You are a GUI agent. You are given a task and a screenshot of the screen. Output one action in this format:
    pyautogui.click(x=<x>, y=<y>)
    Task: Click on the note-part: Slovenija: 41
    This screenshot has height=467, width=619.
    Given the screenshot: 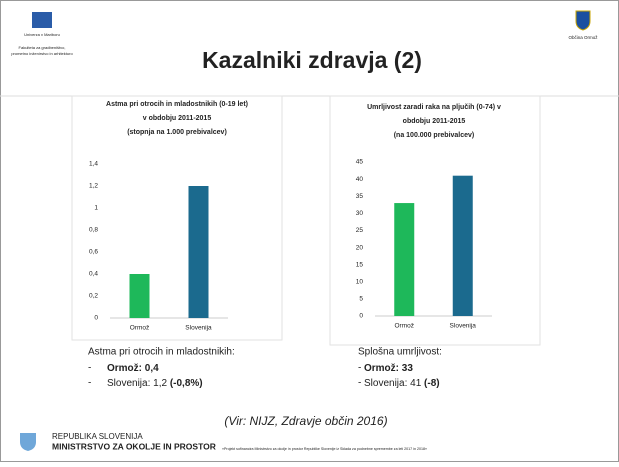 What is the action you would take?
    pyautogui.click(x=394, y=383)
    